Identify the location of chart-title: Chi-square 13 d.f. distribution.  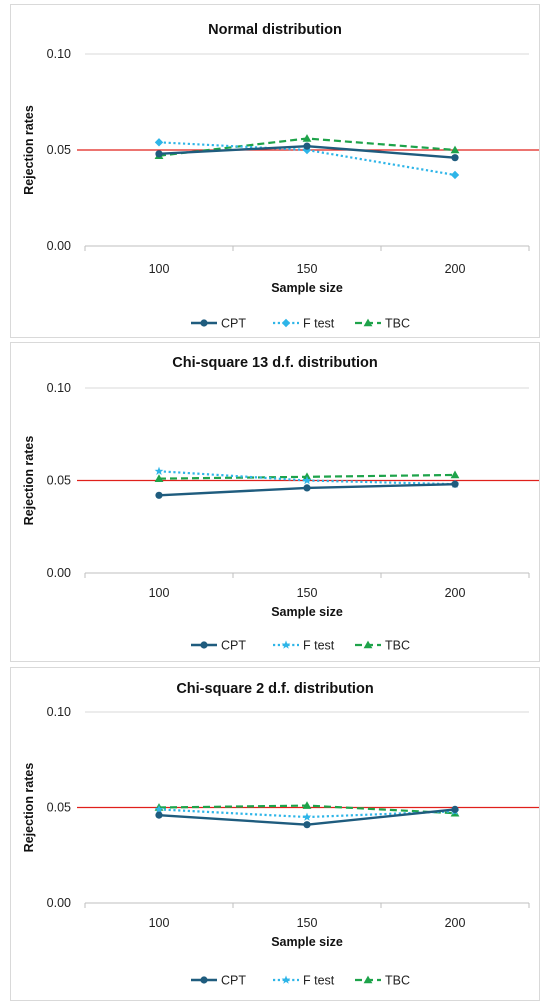
(274, 363).